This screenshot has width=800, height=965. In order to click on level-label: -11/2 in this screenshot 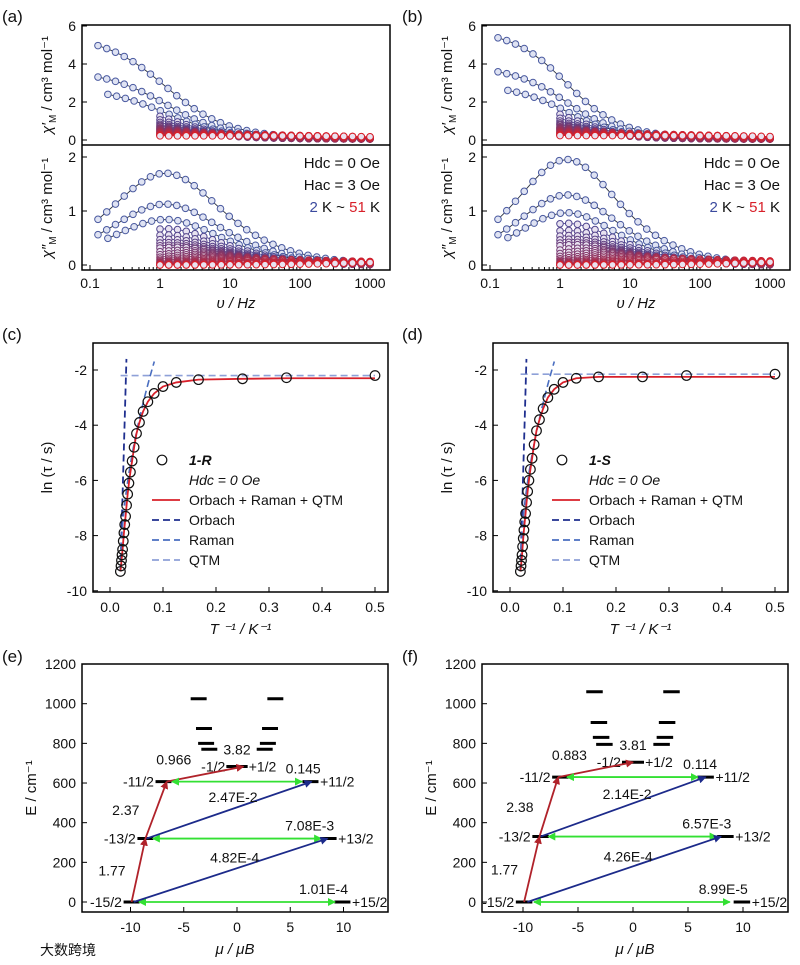, I will do `click(535, 777)`.